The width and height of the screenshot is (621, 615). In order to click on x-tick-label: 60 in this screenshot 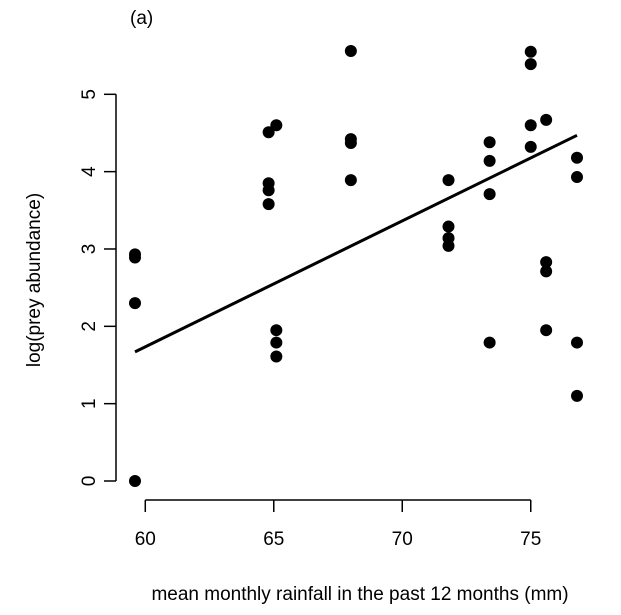, I will do `click(145, 539)`.